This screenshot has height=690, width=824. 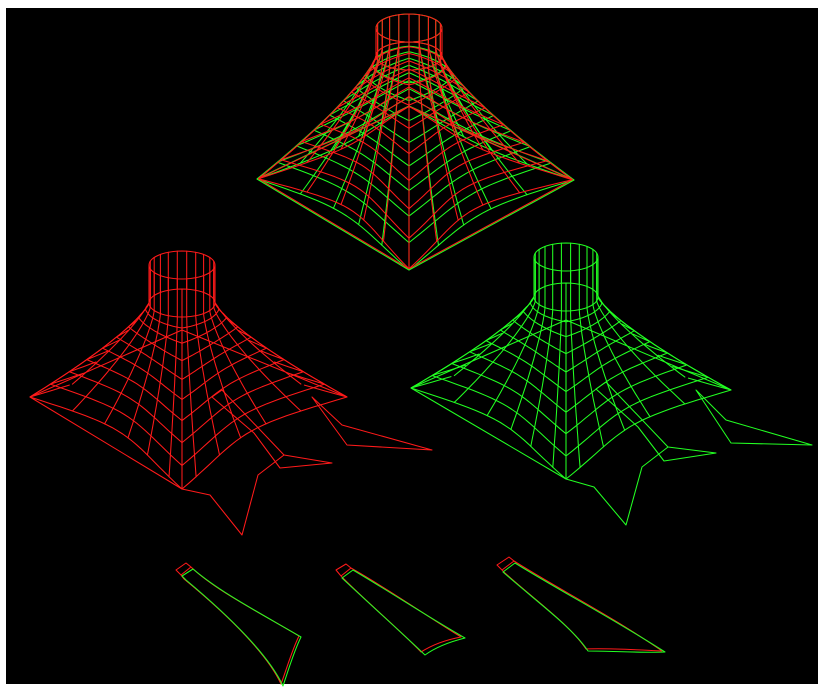 I want to click on red-cut-panels, so click(x=307, y=462).